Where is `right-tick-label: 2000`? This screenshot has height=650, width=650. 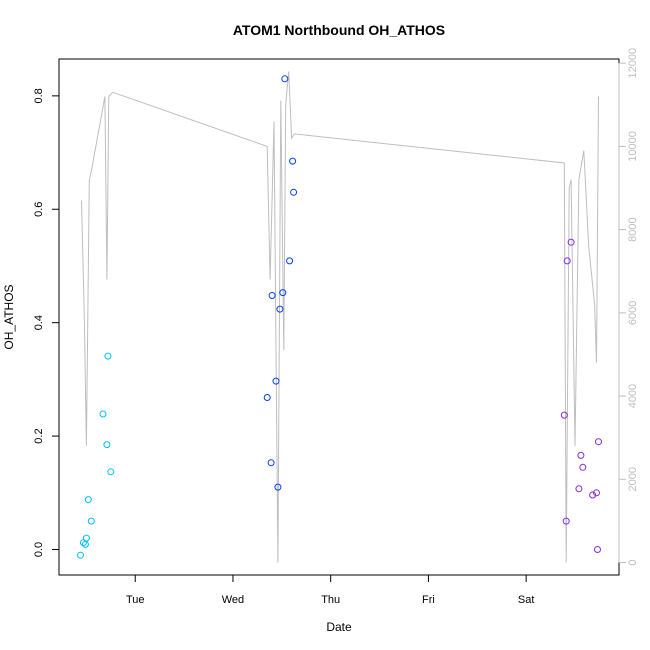 right-tick-label: 2000 is located at coordinates (633, 479).